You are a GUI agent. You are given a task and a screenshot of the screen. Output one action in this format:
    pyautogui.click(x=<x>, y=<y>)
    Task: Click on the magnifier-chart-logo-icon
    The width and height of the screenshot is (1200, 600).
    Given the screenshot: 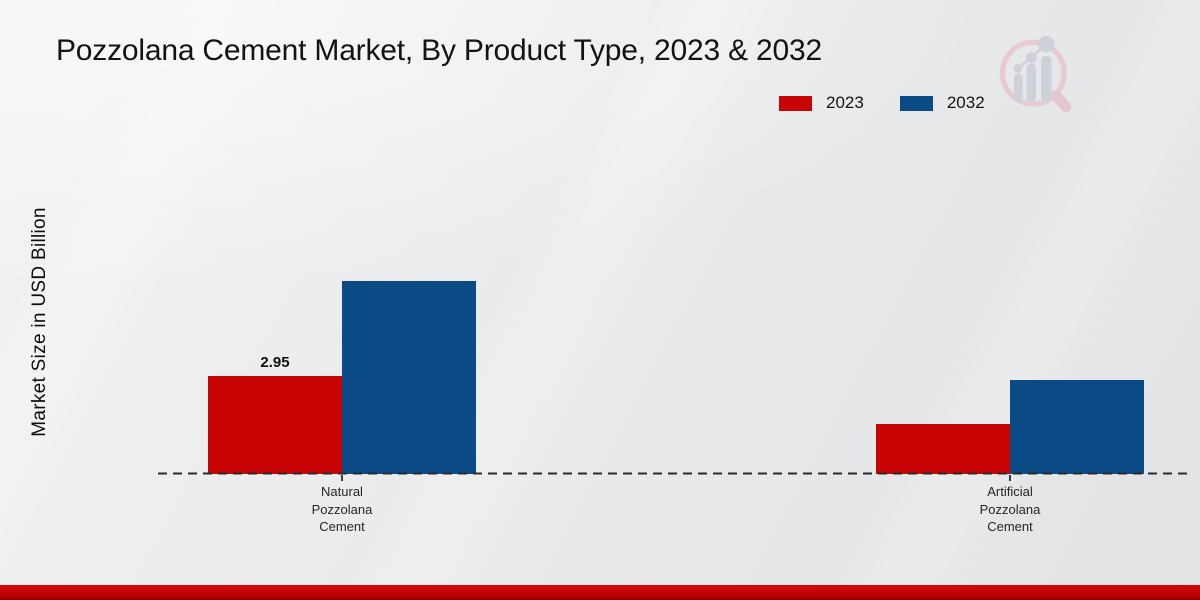 What is the action you would take?
    pyautogui.click(x=1035, y=74)
    